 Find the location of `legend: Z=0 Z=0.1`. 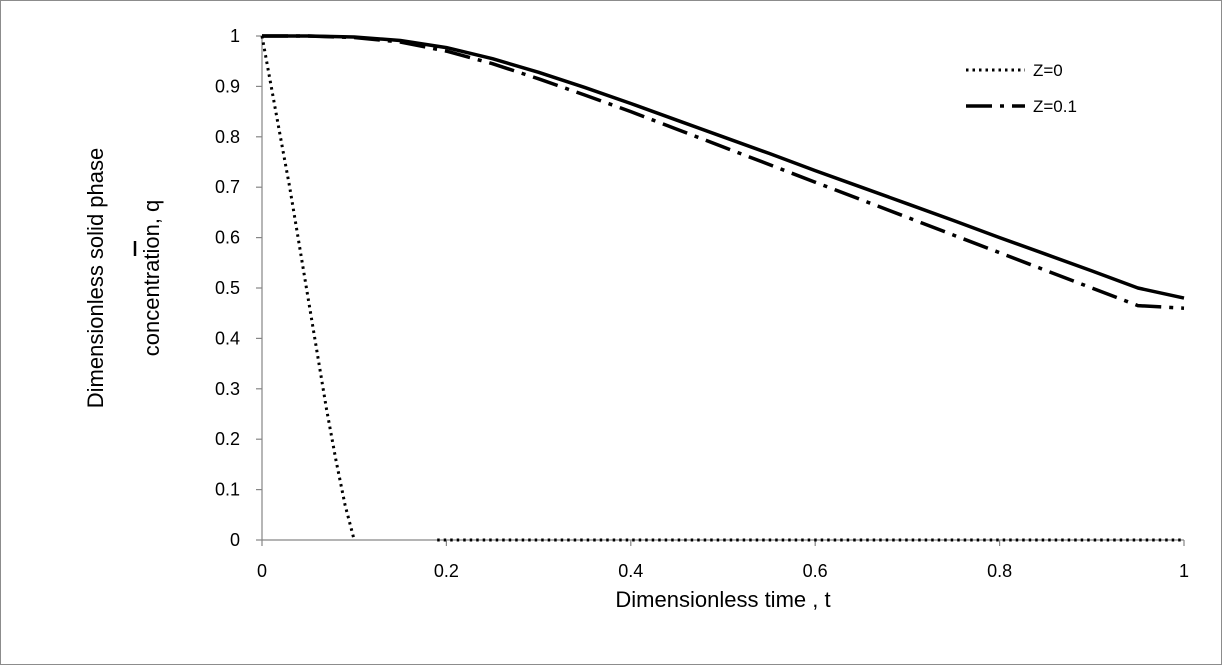

legend: Z=0 Z=0.1 is located at coordinates (1021, 88).